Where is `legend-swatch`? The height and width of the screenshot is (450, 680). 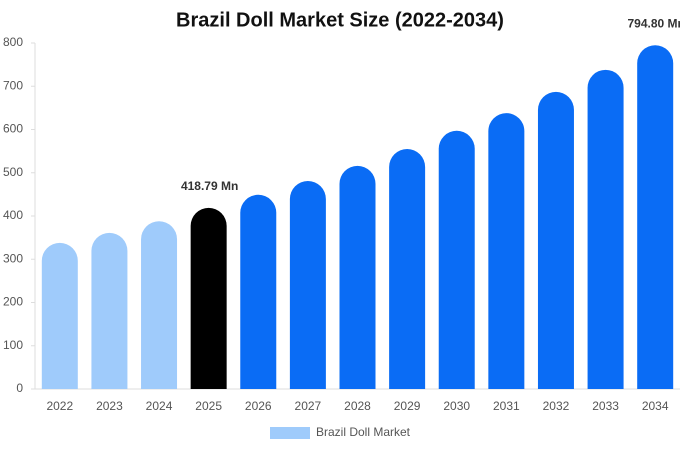
legend-swatch is located at coordinates (290, 433).